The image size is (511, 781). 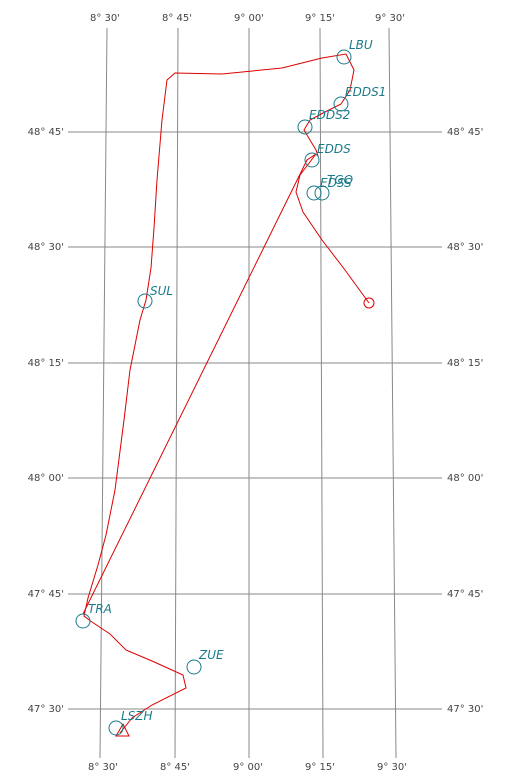 What do you see at coordinates (369, 303) in the screenshot?
I see `end-marker` at bounding box center [369, 303].